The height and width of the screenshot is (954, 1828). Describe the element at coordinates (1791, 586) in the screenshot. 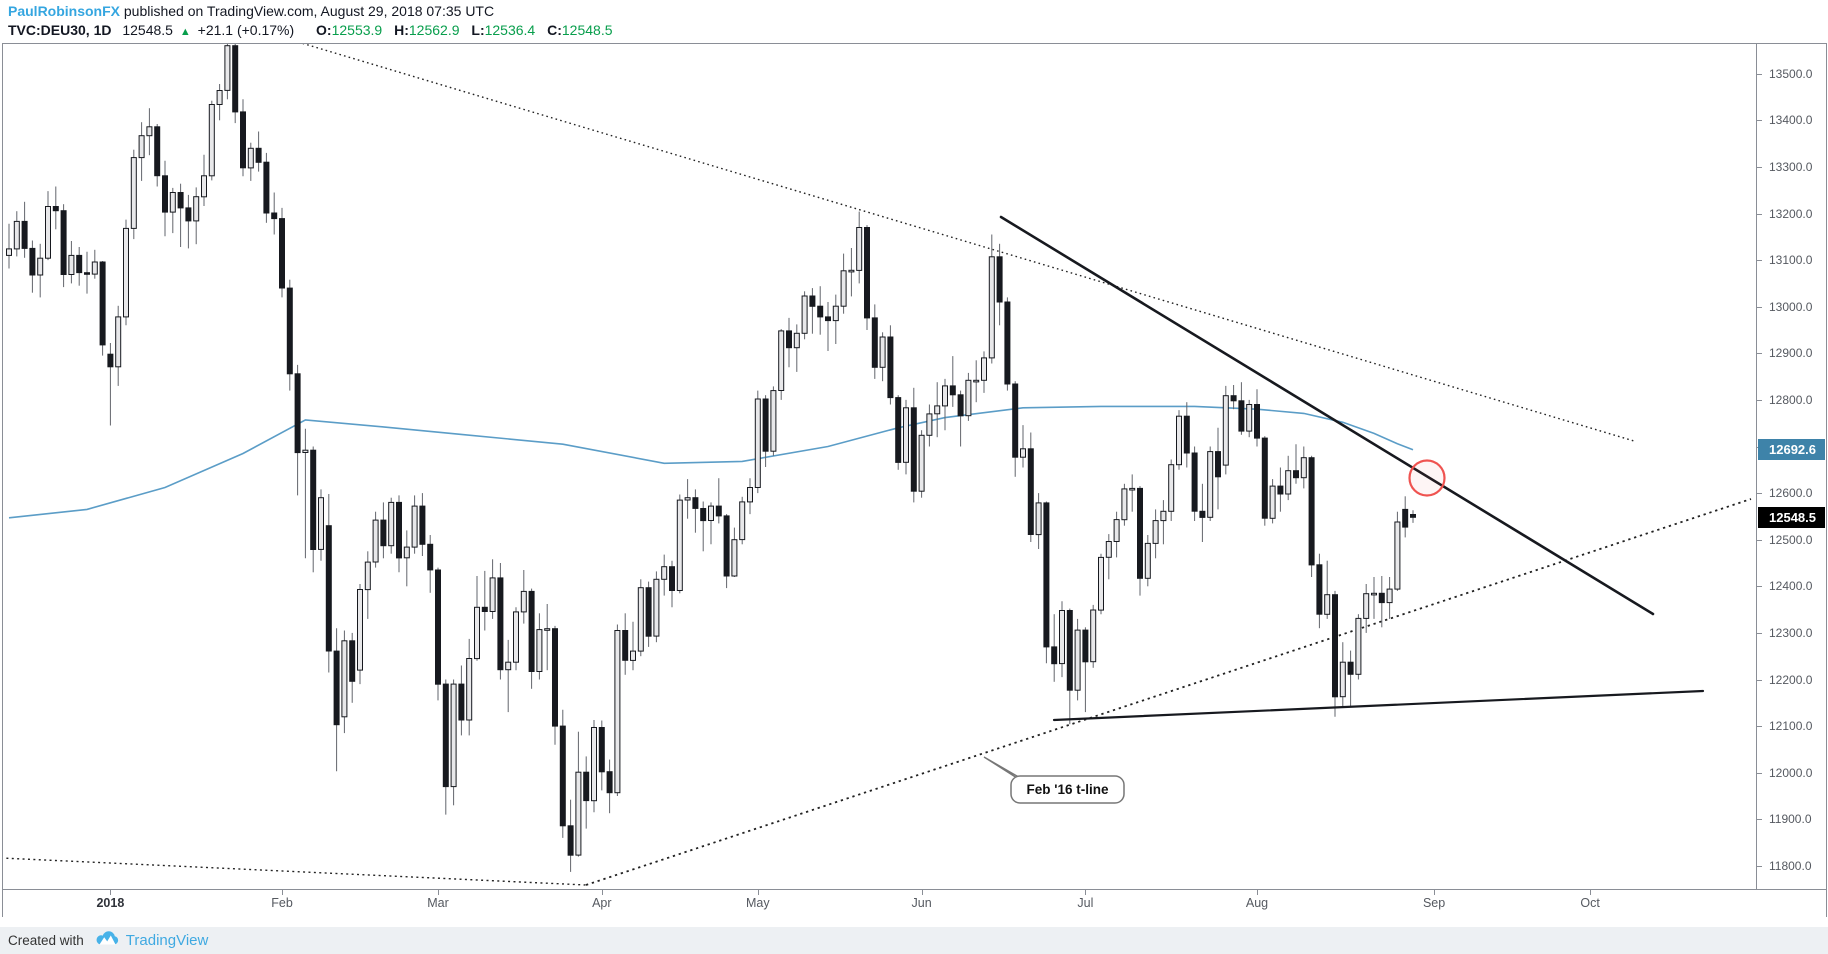

I see `price-tick-label: 12400.0` at that location.